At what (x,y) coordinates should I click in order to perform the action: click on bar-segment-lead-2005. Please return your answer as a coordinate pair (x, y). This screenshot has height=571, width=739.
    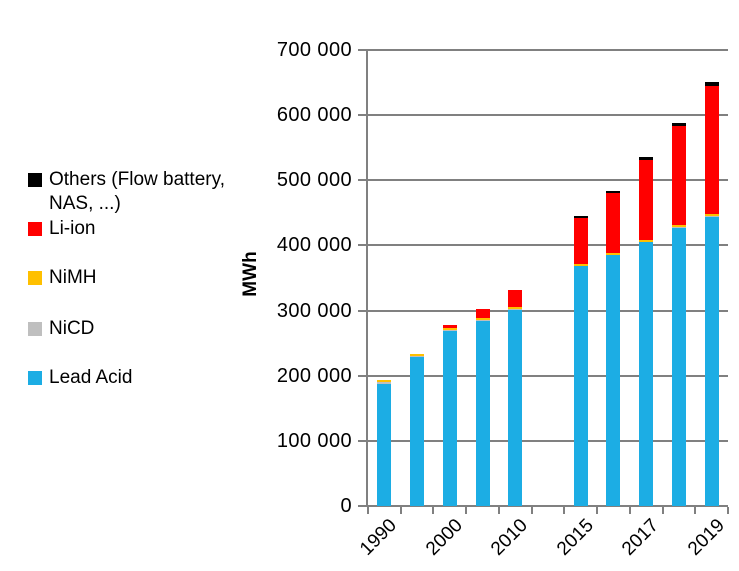
    Looking at the image, I should click on (483, 413).